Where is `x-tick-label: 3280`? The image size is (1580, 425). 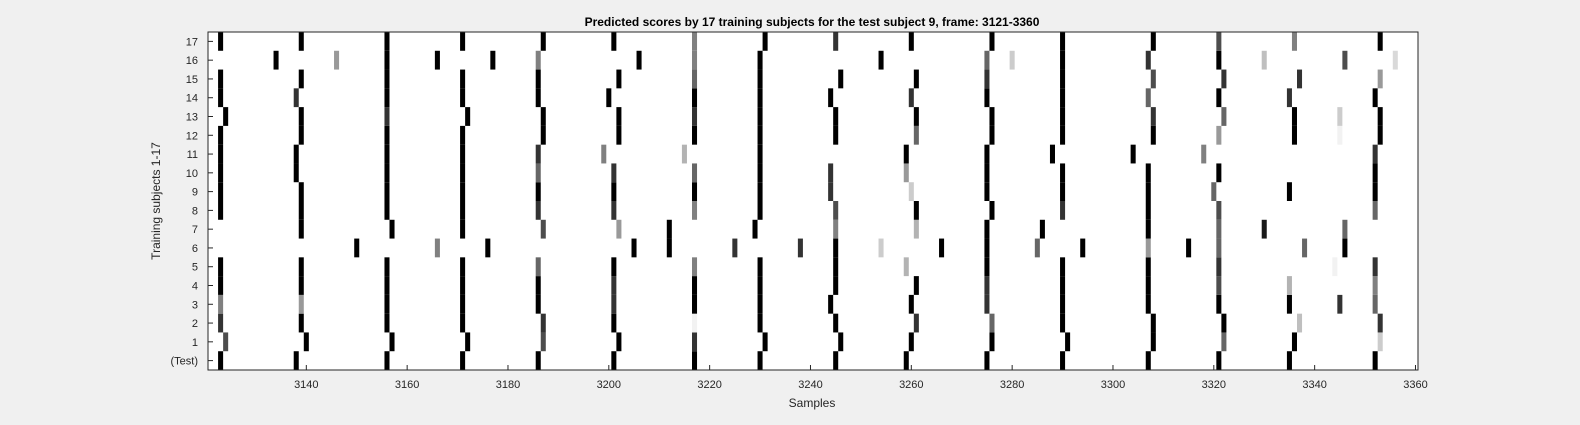 x-tick-label: 3280 is located at coordinates (1012, 385).